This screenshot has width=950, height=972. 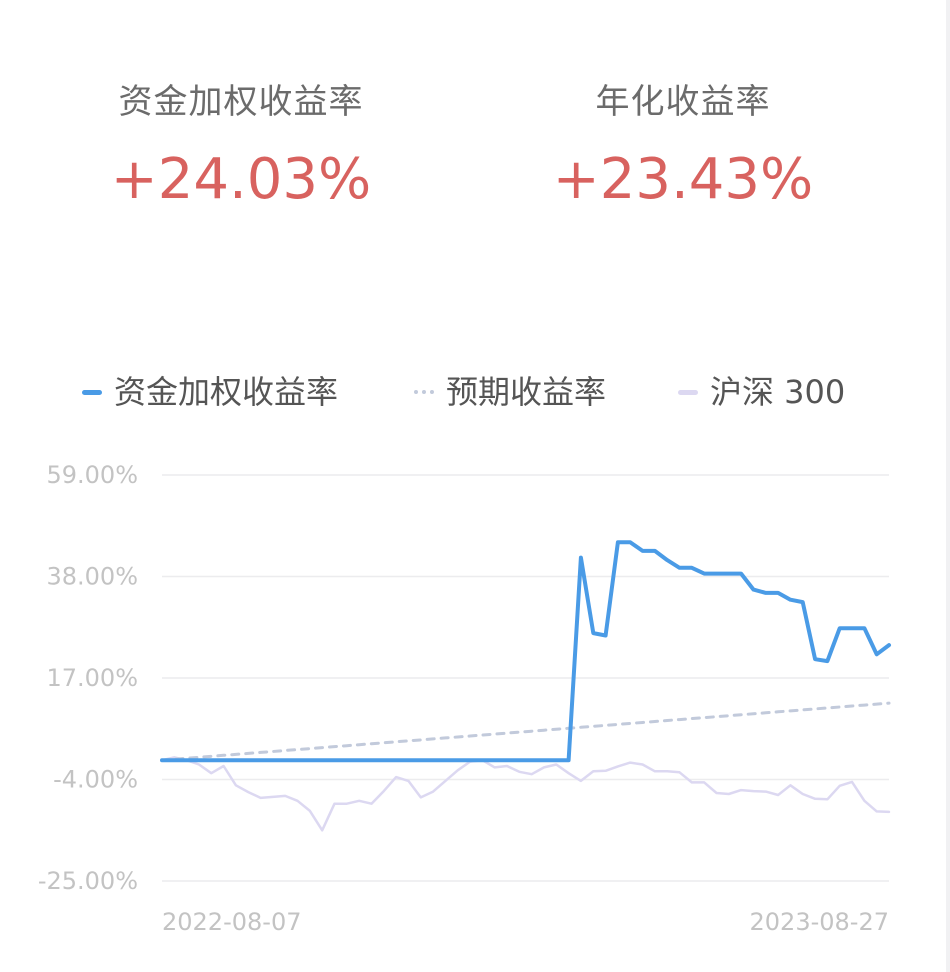 What do you see at coordinates (819, 922) in the screenshot?
I see `x-tick-label: 2023-08-27` at bounding box center [819, 922].